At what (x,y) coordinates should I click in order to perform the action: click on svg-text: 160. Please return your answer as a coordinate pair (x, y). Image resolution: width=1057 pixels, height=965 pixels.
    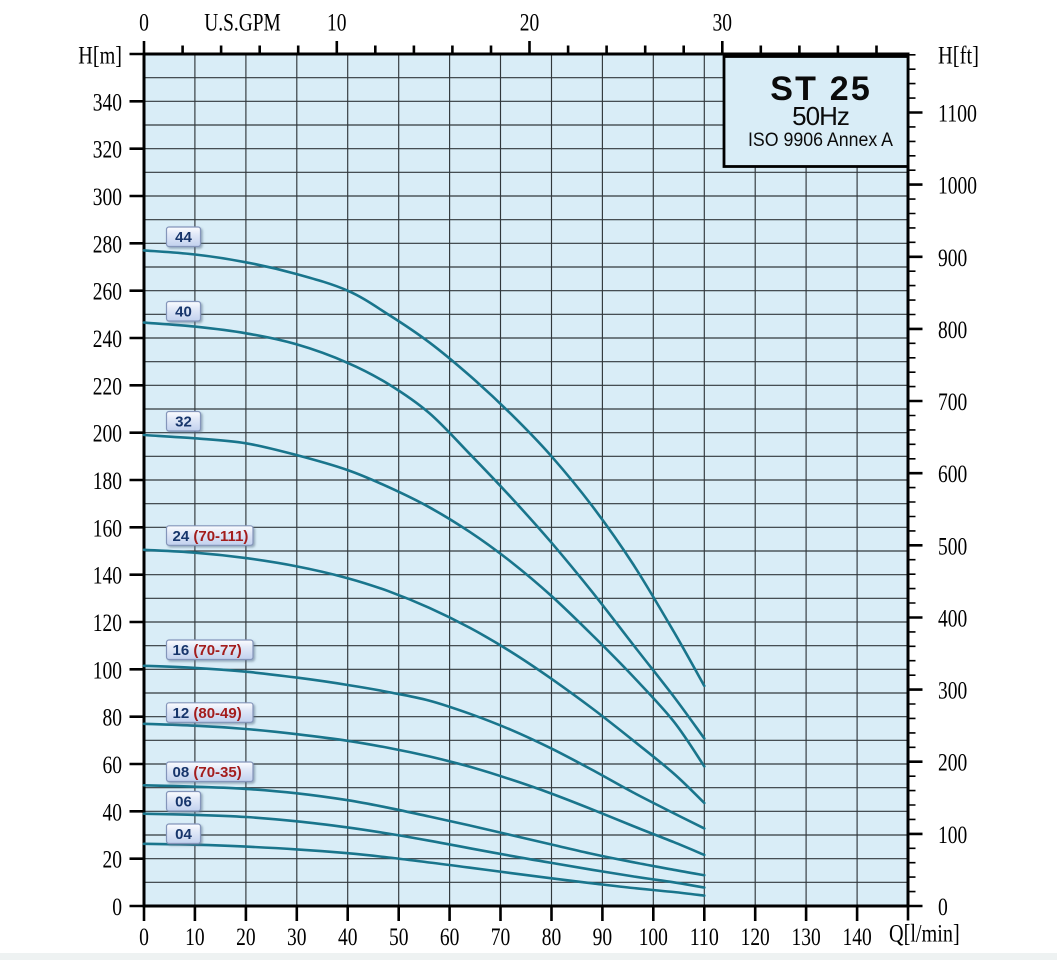
    Looking at the image, I should click on (107, 528).